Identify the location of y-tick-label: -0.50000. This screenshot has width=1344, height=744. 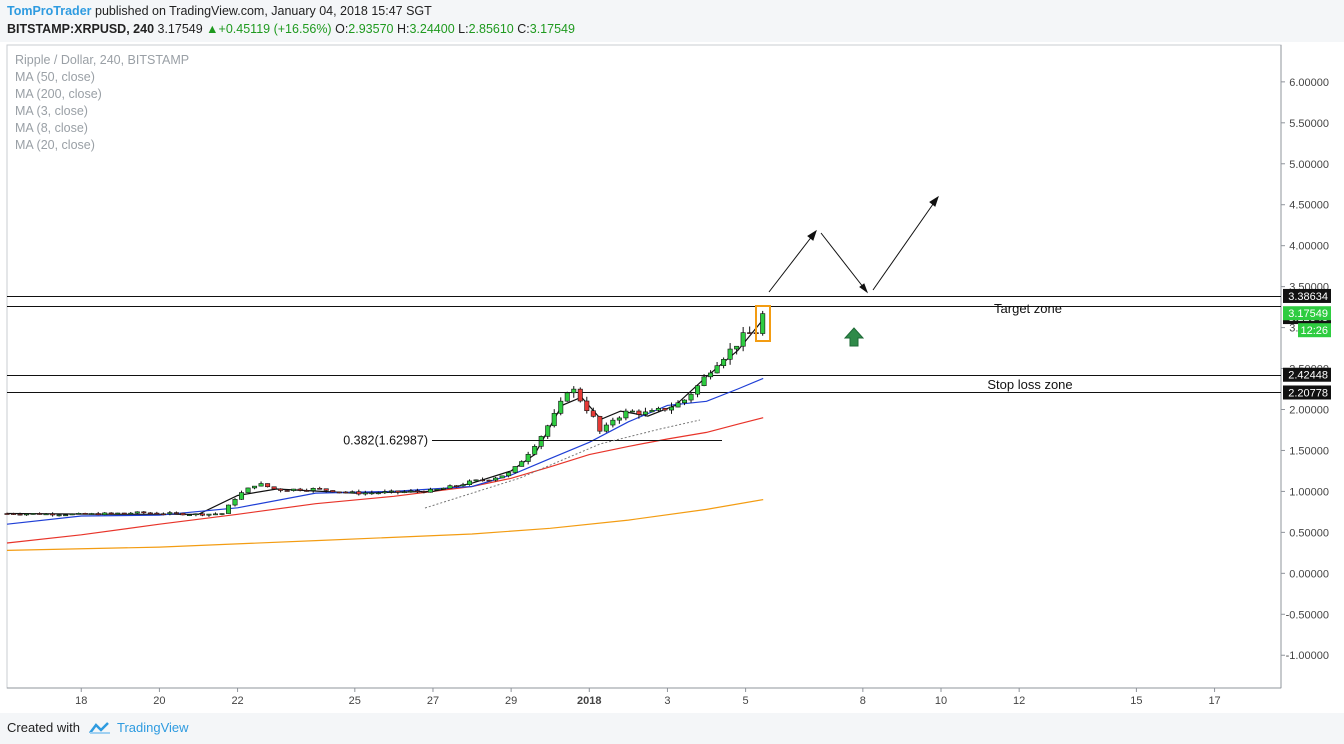
(1307, 615).